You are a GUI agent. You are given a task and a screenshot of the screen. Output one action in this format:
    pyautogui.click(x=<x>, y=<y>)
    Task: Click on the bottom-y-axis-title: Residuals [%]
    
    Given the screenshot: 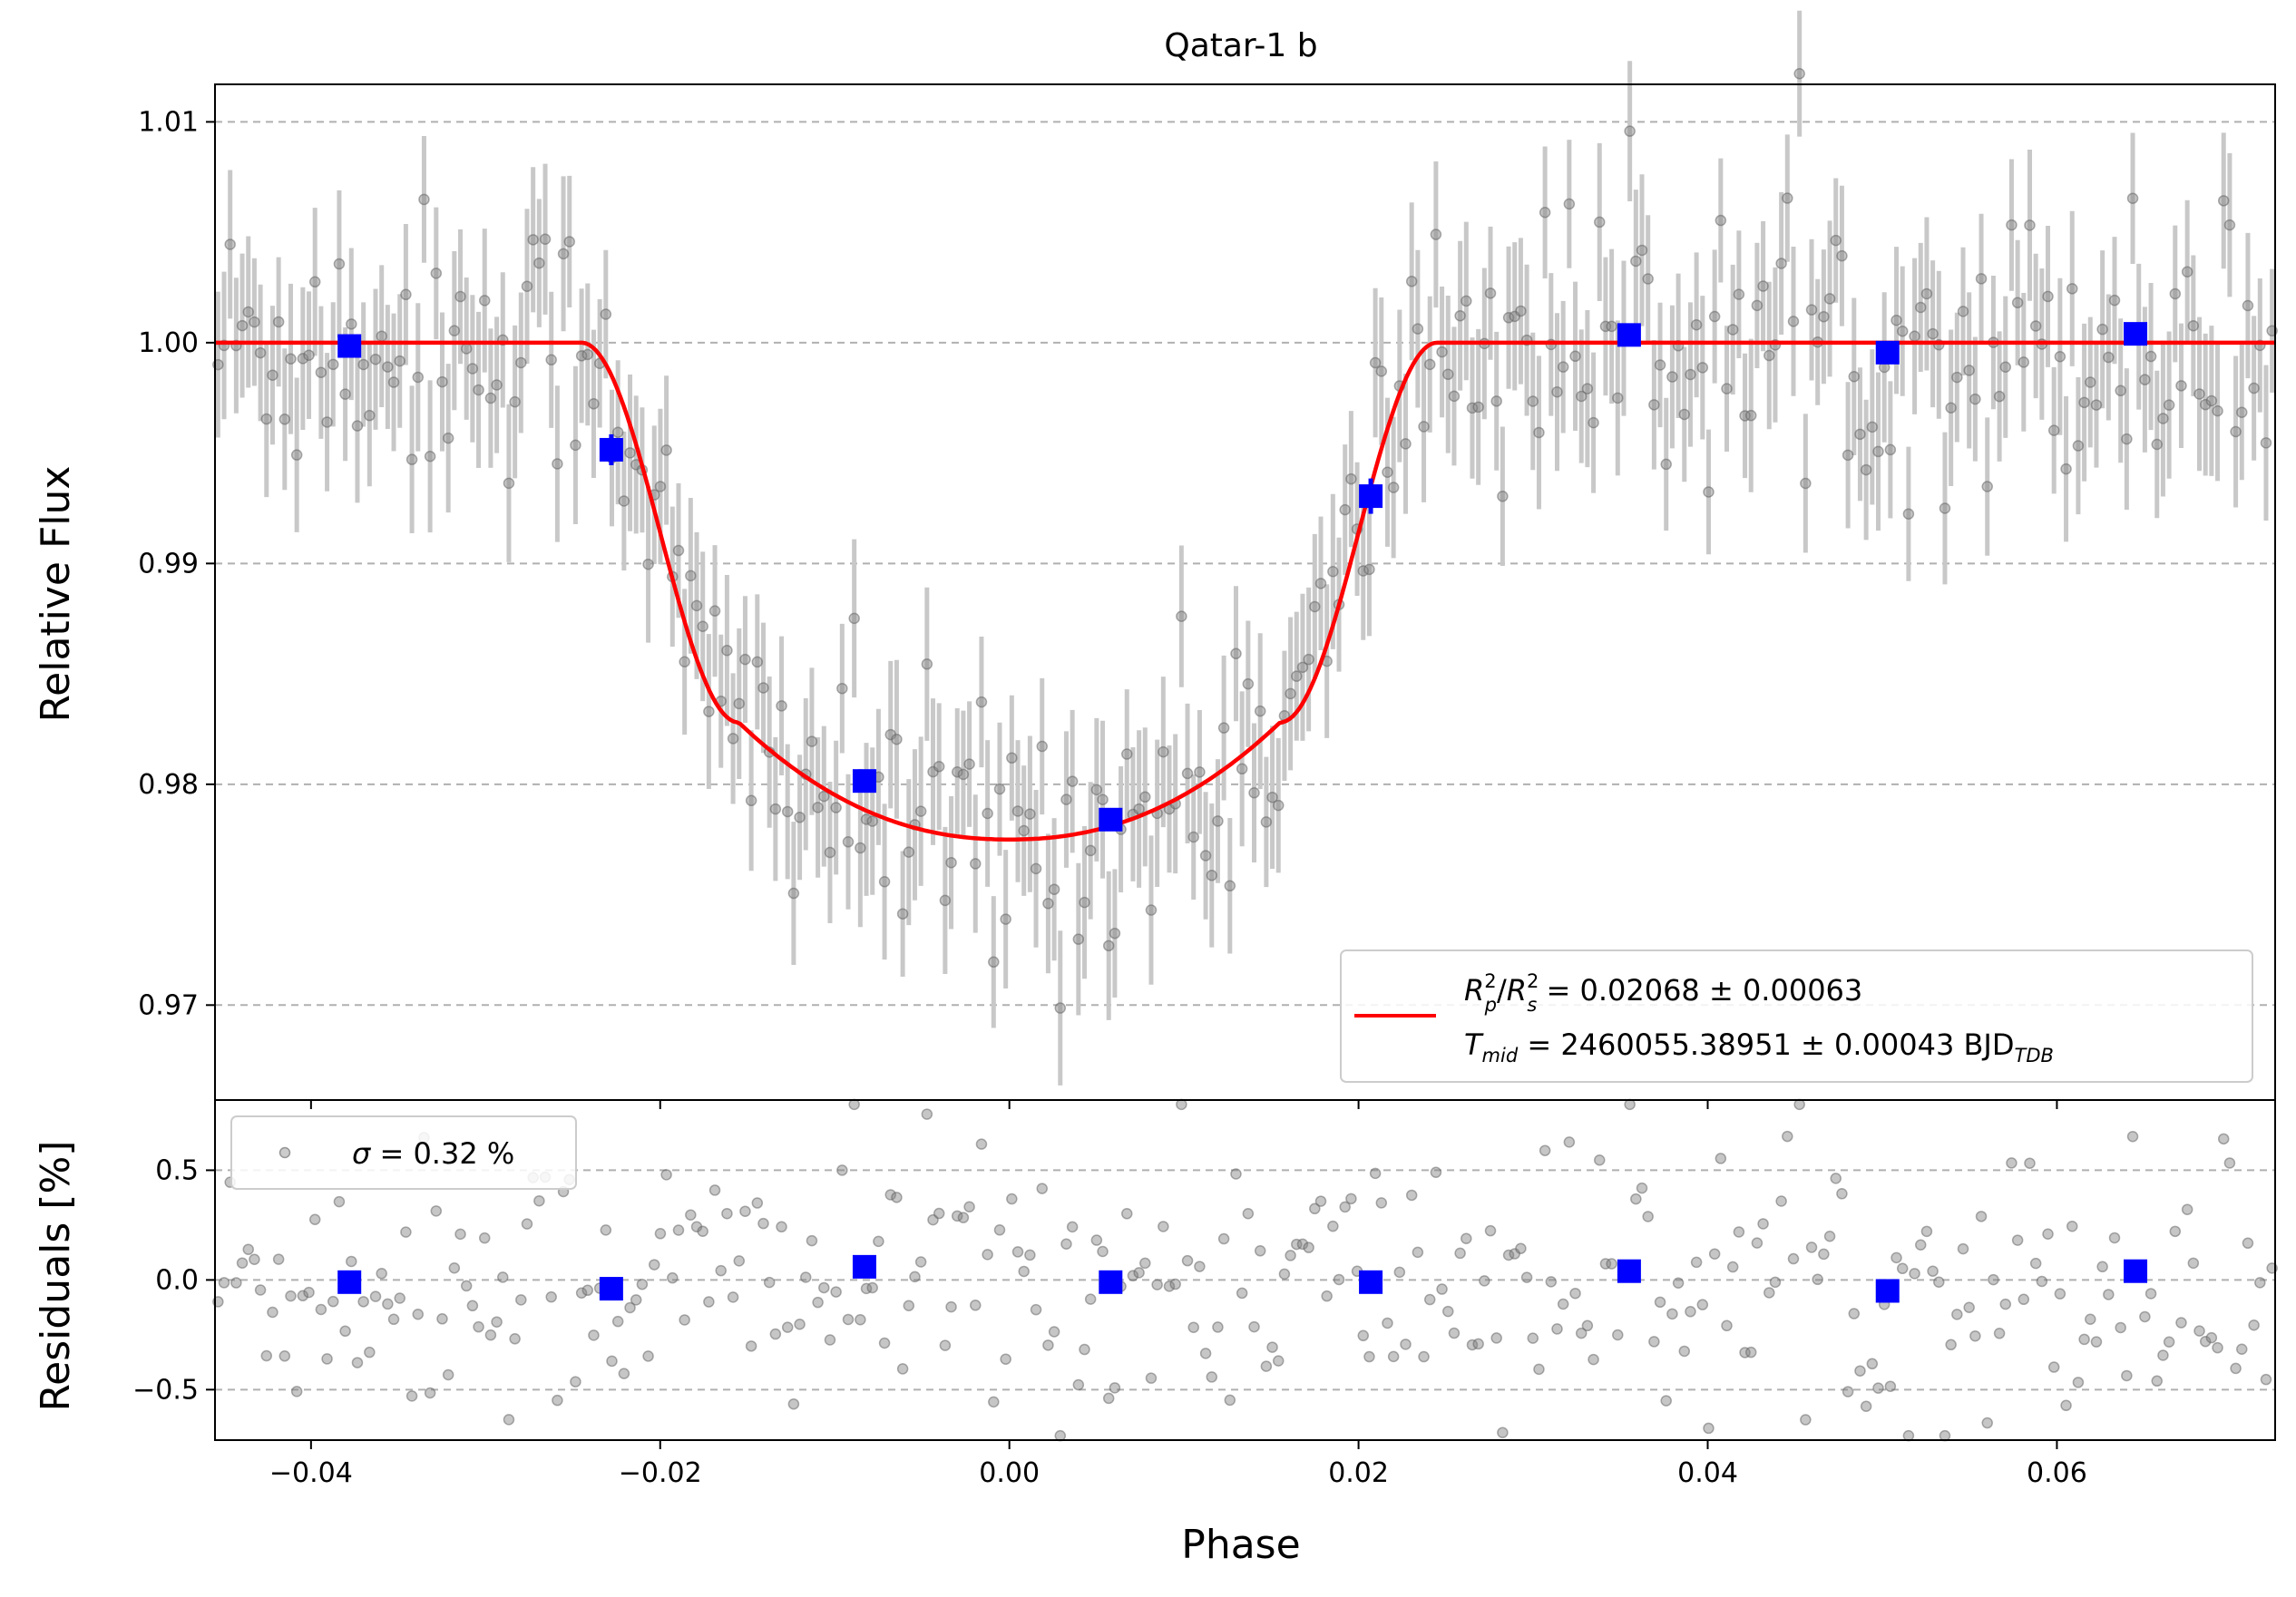 What is the action you would take?
    pyautogui.click(x=56, y=1276)
    